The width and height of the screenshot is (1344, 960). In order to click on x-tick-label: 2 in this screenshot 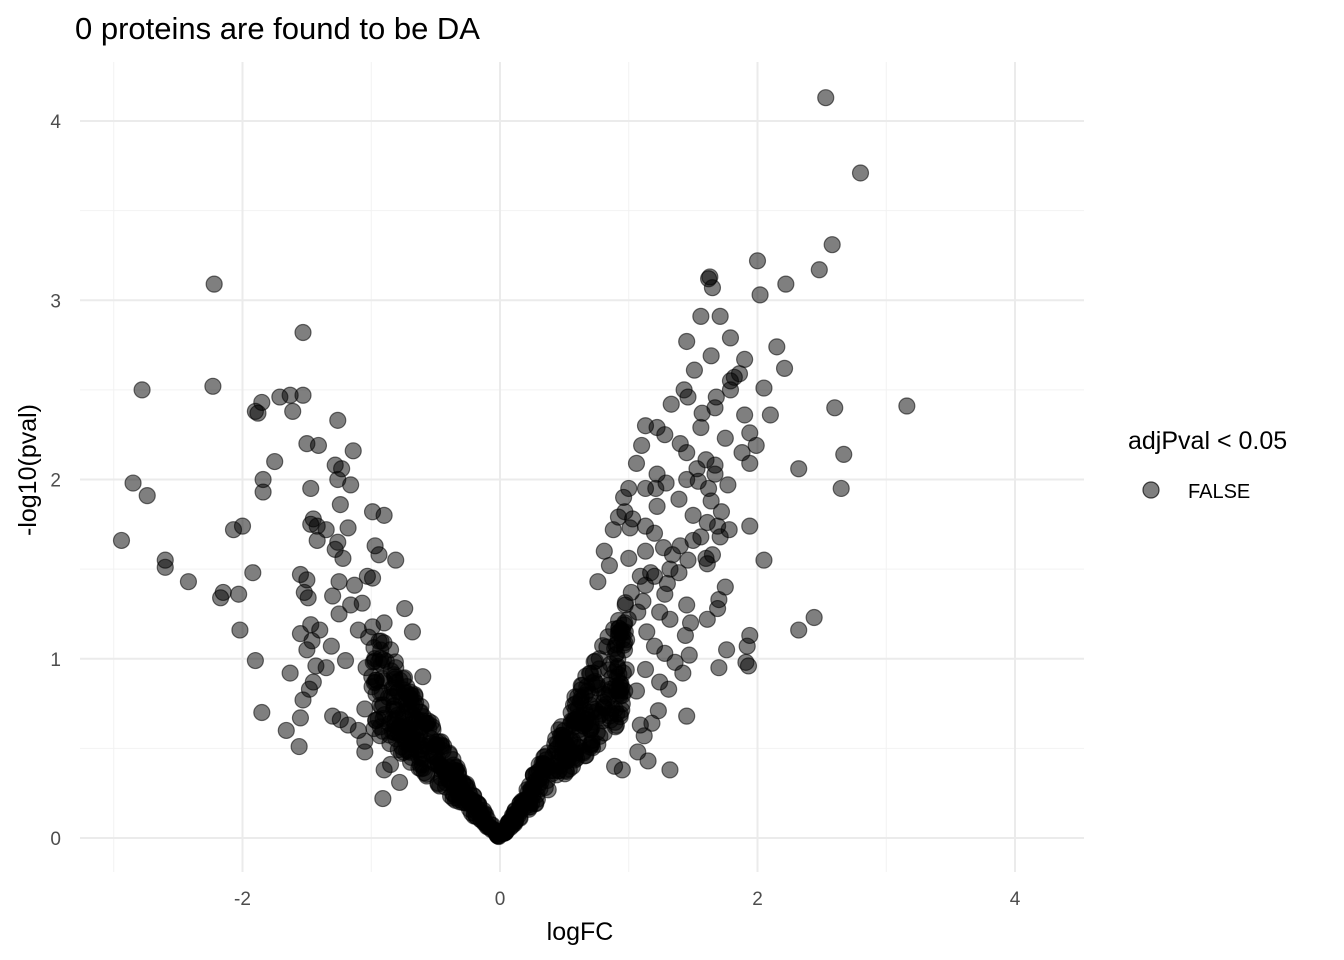, I will do `click(757, 899)`.